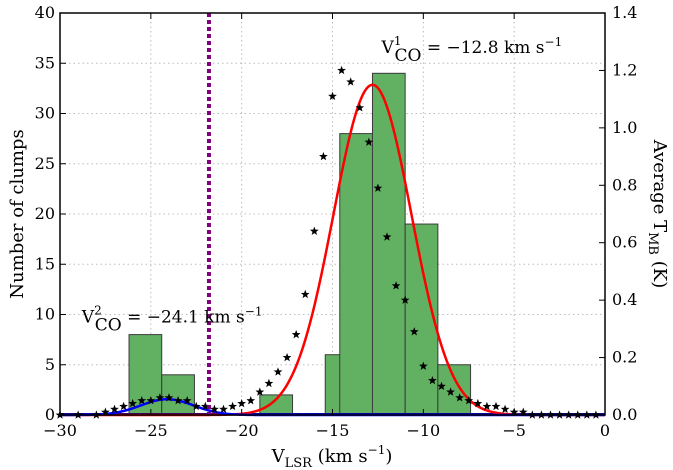 The image size is (673, 470). I want to click on x-axis-title-close: ), so click(388, 456).